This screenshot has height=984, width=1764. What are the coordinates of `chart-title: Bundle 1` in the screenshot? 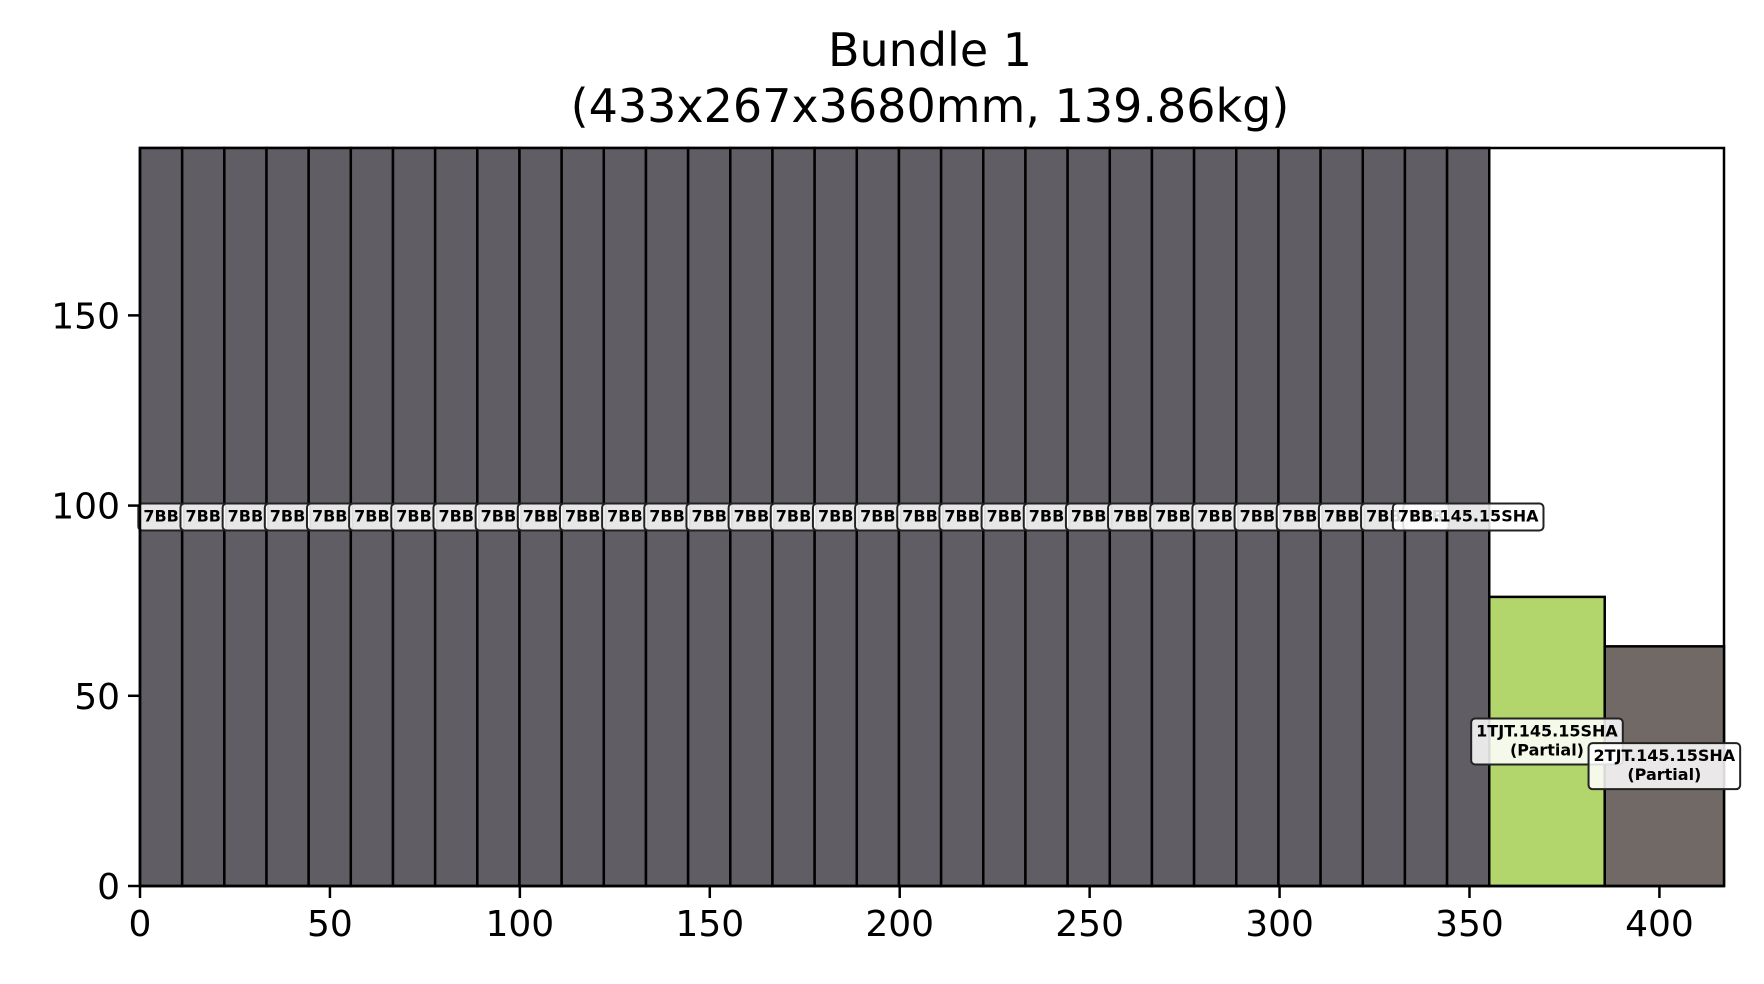 It's located at (930, 50).